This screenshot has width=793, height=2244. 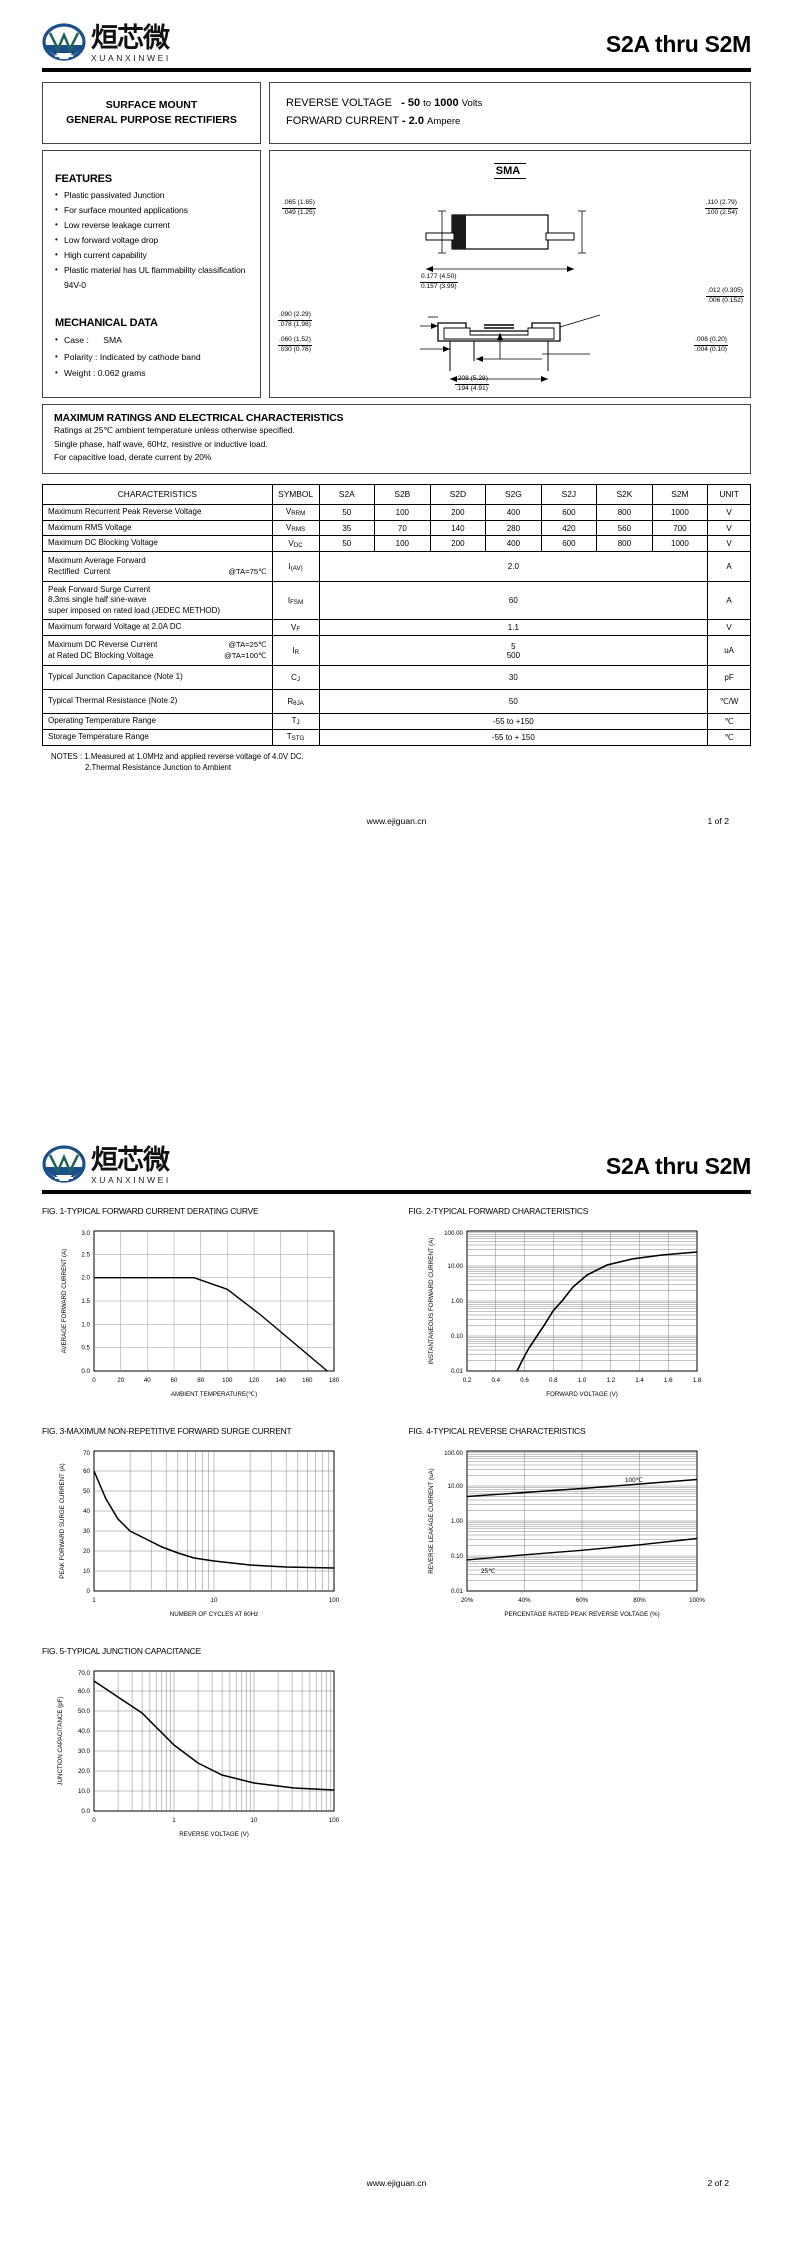 What do you see at coordinates (89, 1591) in the screenshot?
I see `svg-text: 0` at bounding box center [89, 1591].